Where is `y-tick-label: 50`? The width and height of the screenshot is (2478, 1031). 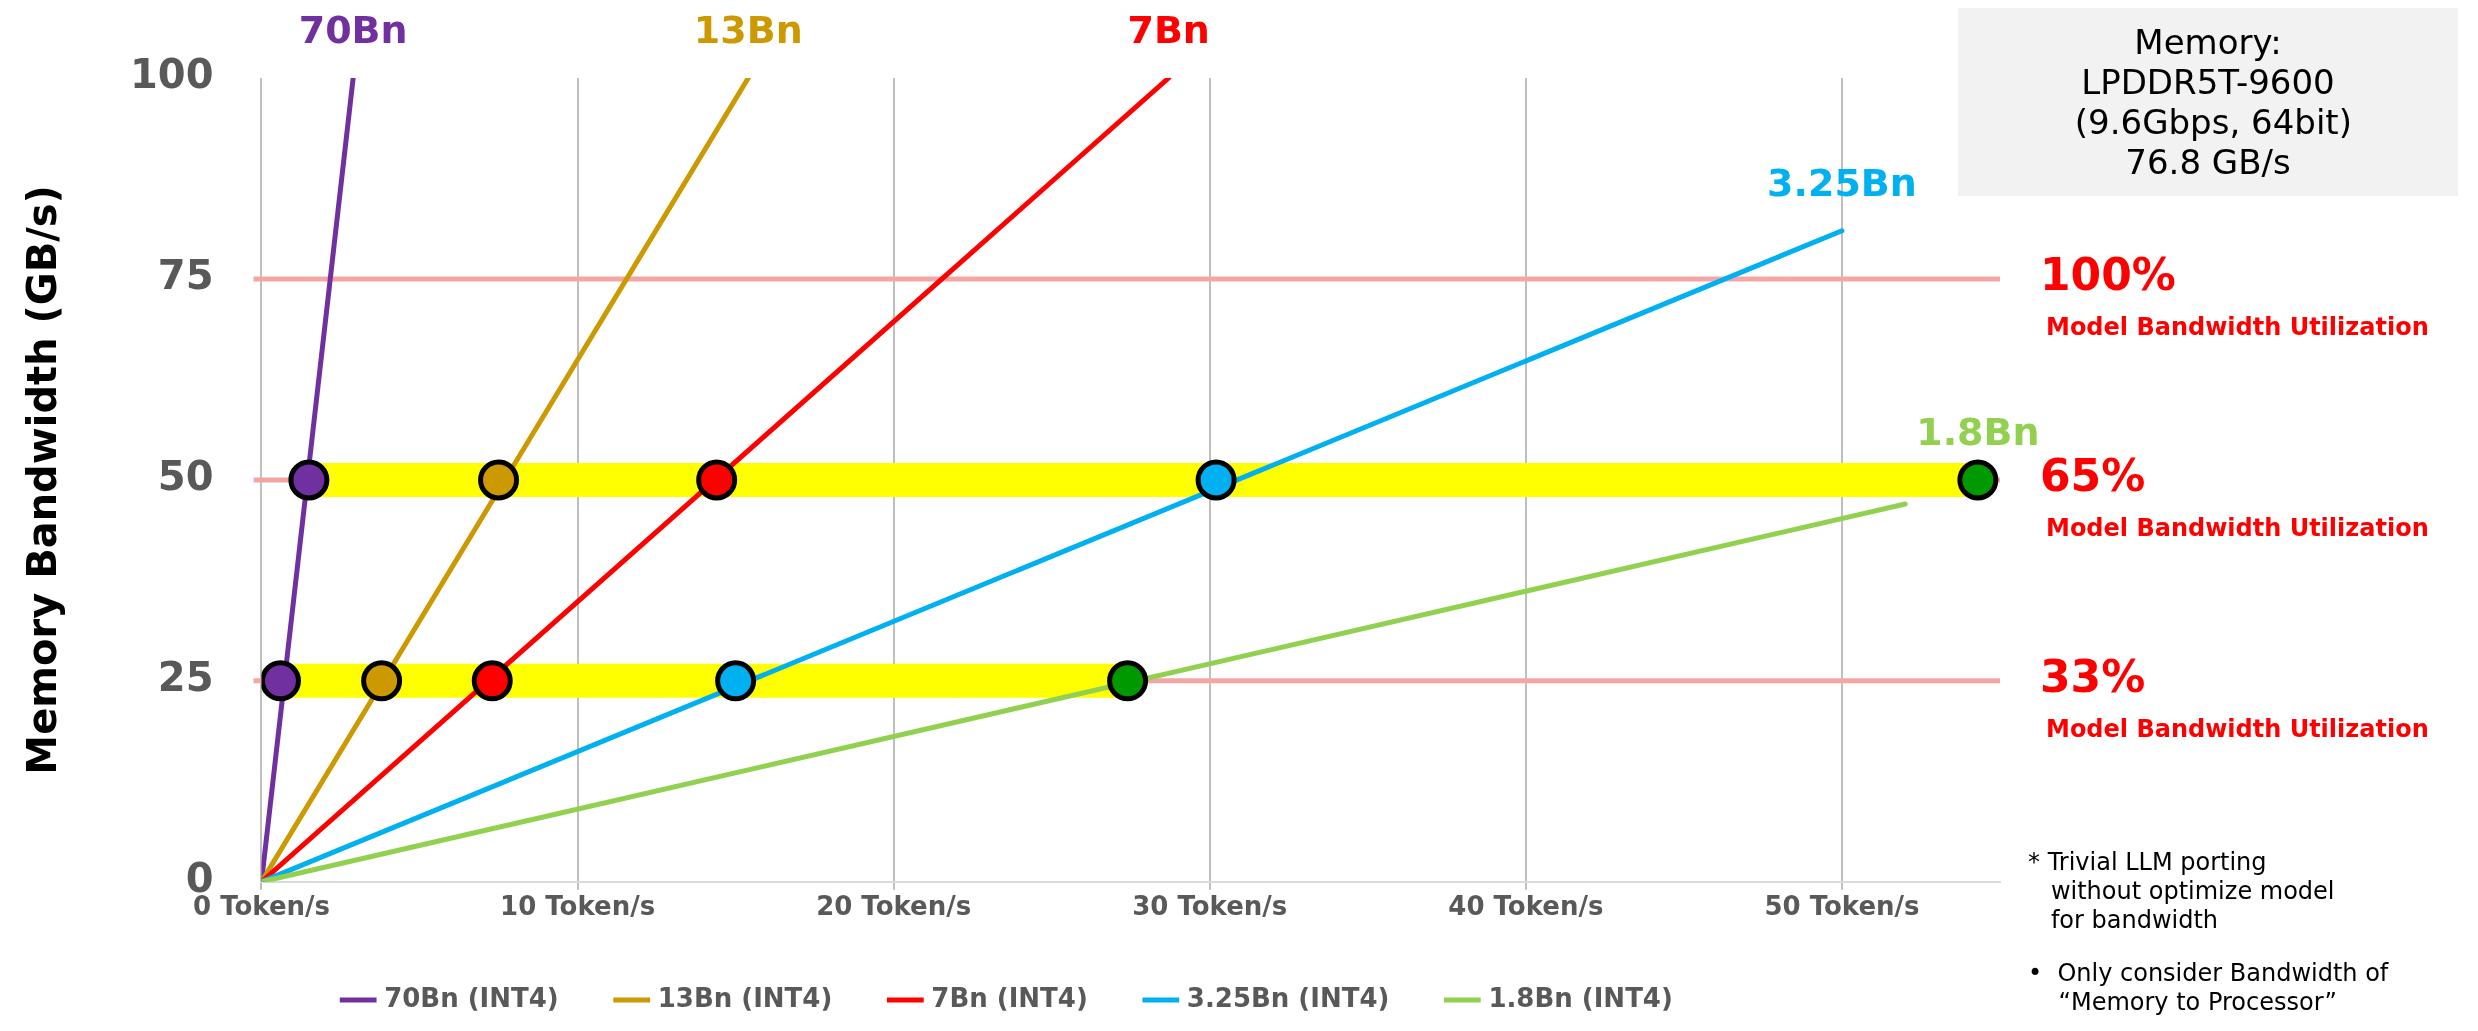
y-tick-label: 50 is located at coordinates (185, 476).